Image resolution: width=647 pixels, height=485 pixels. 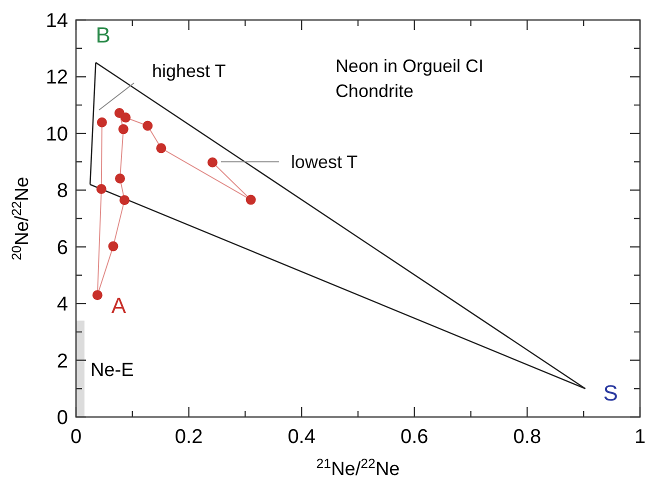 What do you see at coordinates (112, 370) in the screenshot?
I see `series-label: Ne-E` at bounding box center [112, 370].